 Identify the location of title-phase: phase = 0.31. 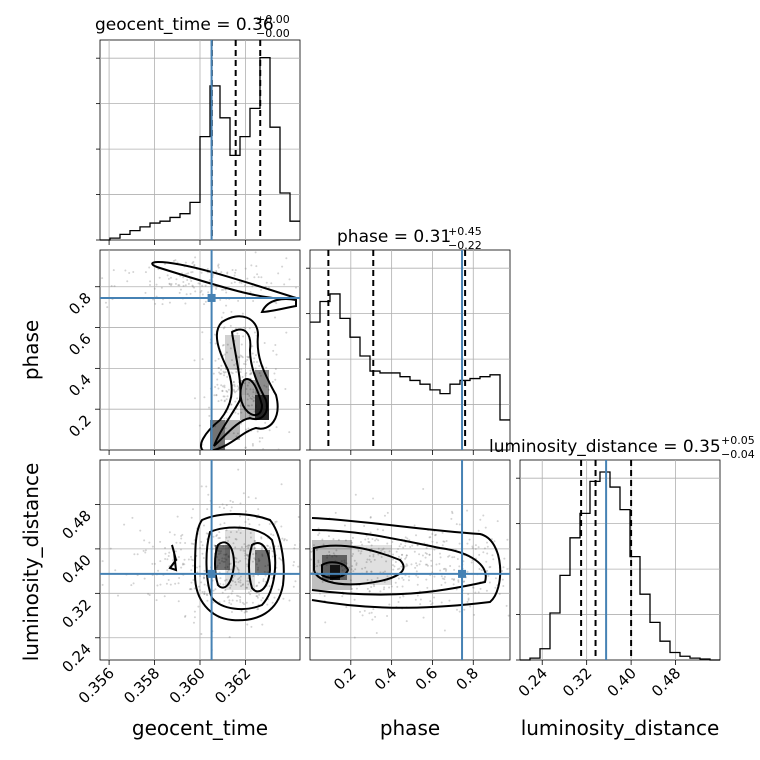
(394, 237).